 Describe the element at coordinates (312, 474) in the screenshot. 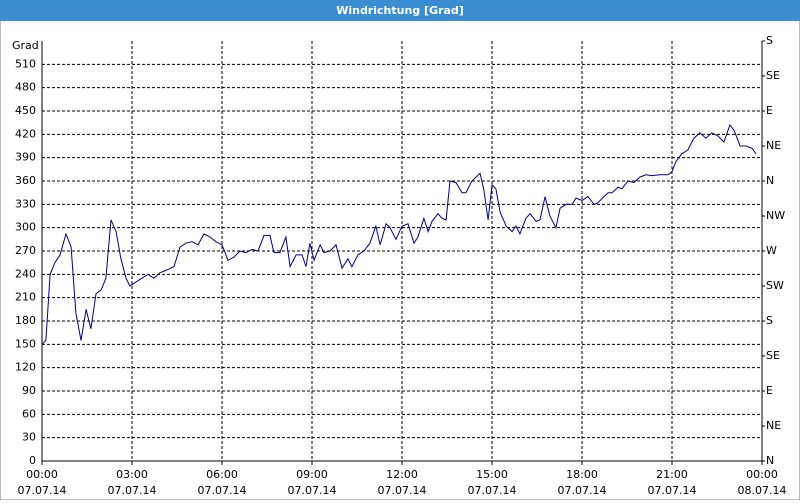

I see `x-tick-label: 09:00` at that location.